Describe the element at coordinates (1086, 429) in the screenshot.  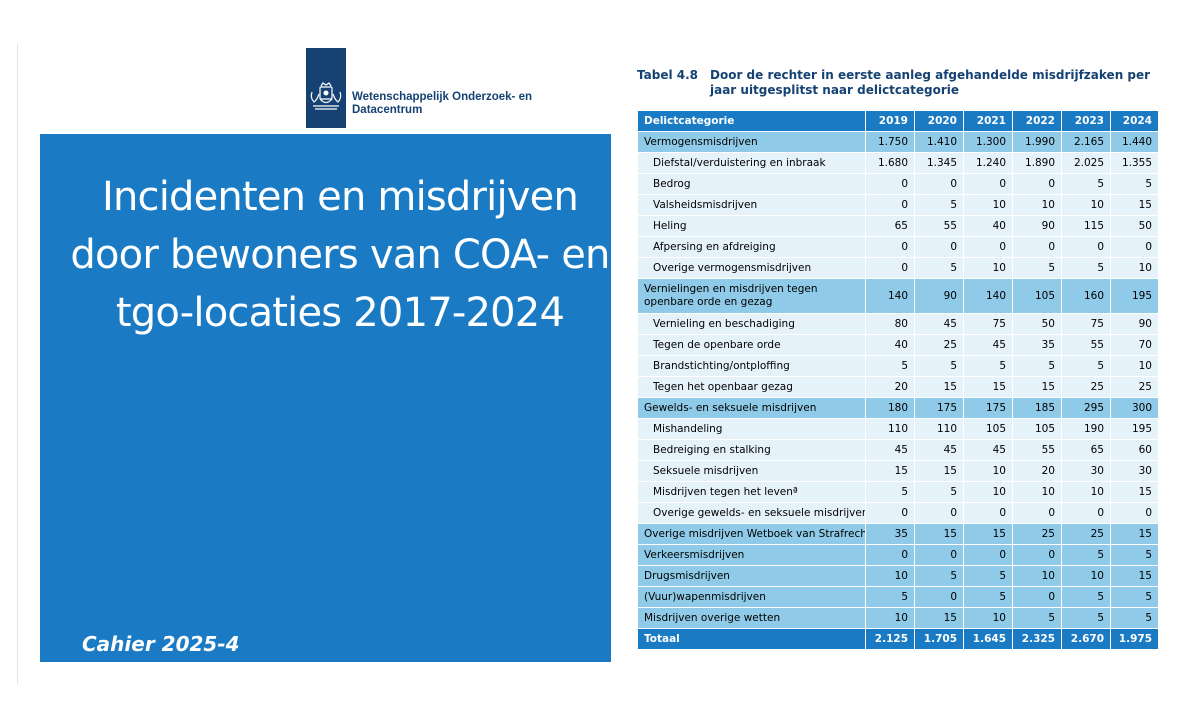
I see `row-value: 190` at that location.